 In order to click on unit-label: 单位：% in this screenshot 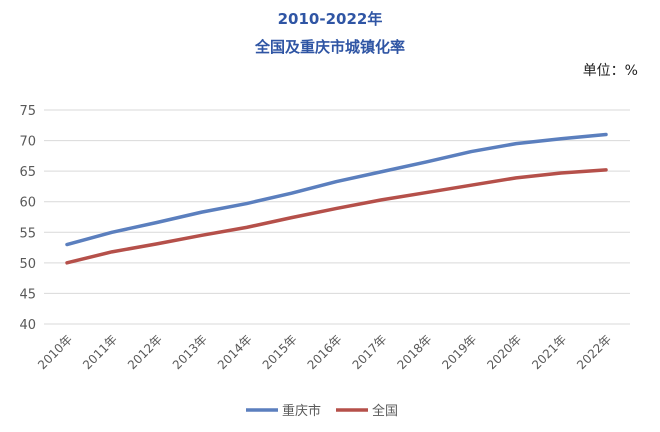, I will do `click(610, 71)`.